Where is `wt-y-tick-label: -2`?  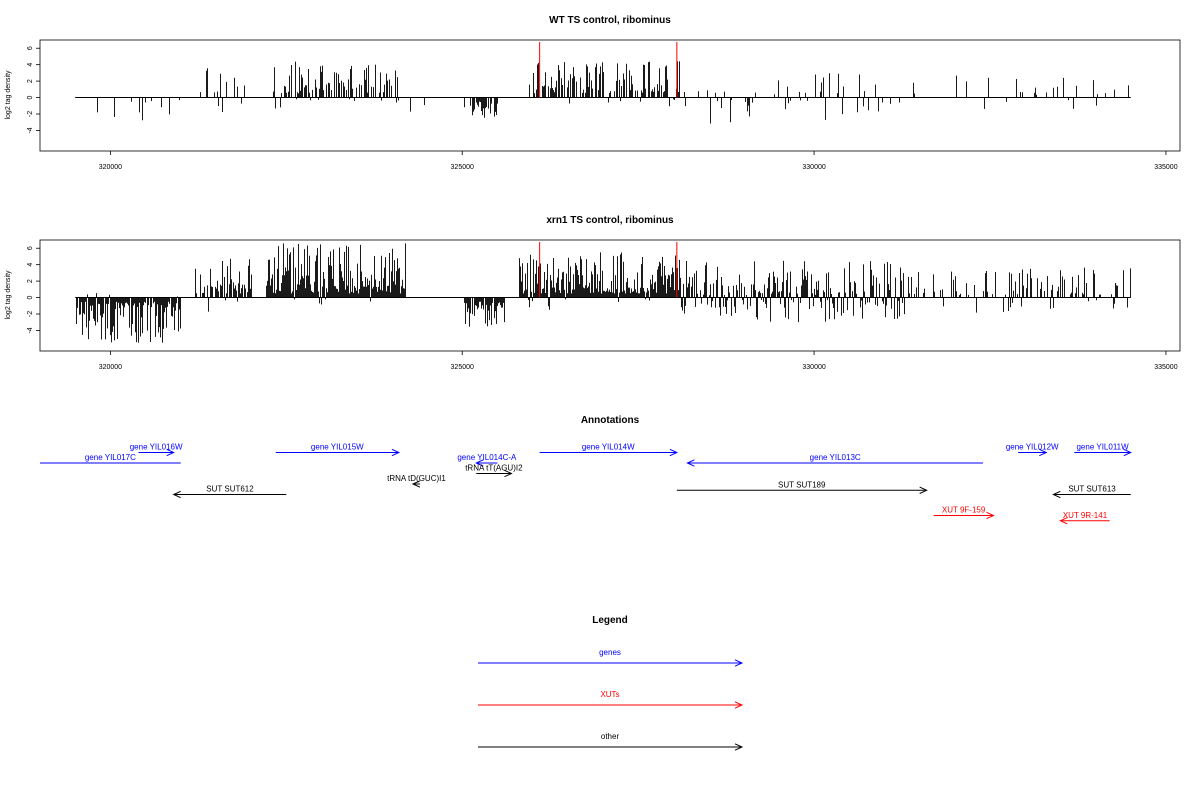 wt-y-tick-label: -2 is located at coordinates (30, 114).